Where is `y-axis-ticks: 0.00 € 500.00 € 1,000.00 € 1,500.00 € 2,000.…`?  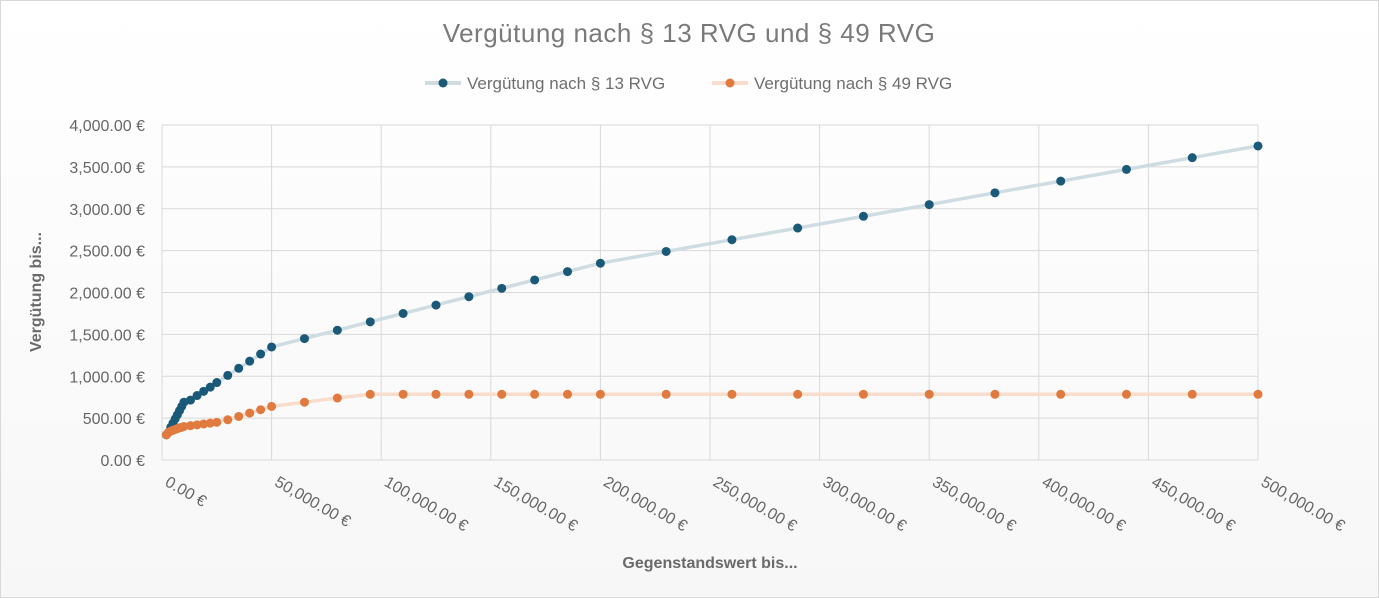 y-axis-ticks: 0.00 € 500.00 € 1,000.00 € 1,500.00 € 2,000.… is located at coordinates (107, 294).